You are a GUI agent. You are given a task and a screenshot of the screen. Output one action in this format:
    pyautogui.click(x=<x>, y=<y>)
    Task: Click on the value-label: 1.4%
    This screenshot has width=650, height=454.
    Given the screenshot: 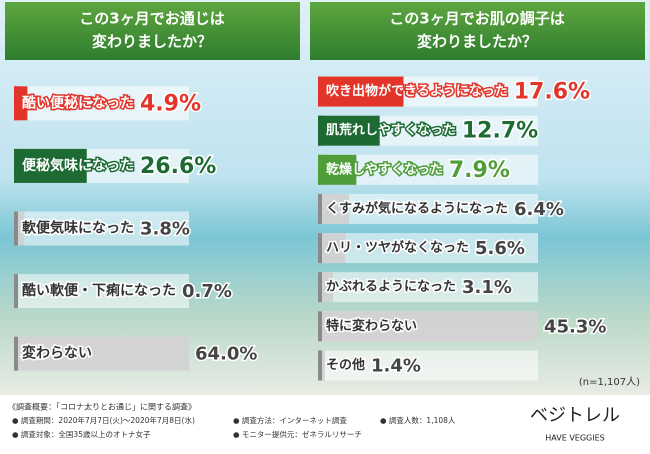 What is the action you would take?
    pyautogui.click(x=396, y=365)
    